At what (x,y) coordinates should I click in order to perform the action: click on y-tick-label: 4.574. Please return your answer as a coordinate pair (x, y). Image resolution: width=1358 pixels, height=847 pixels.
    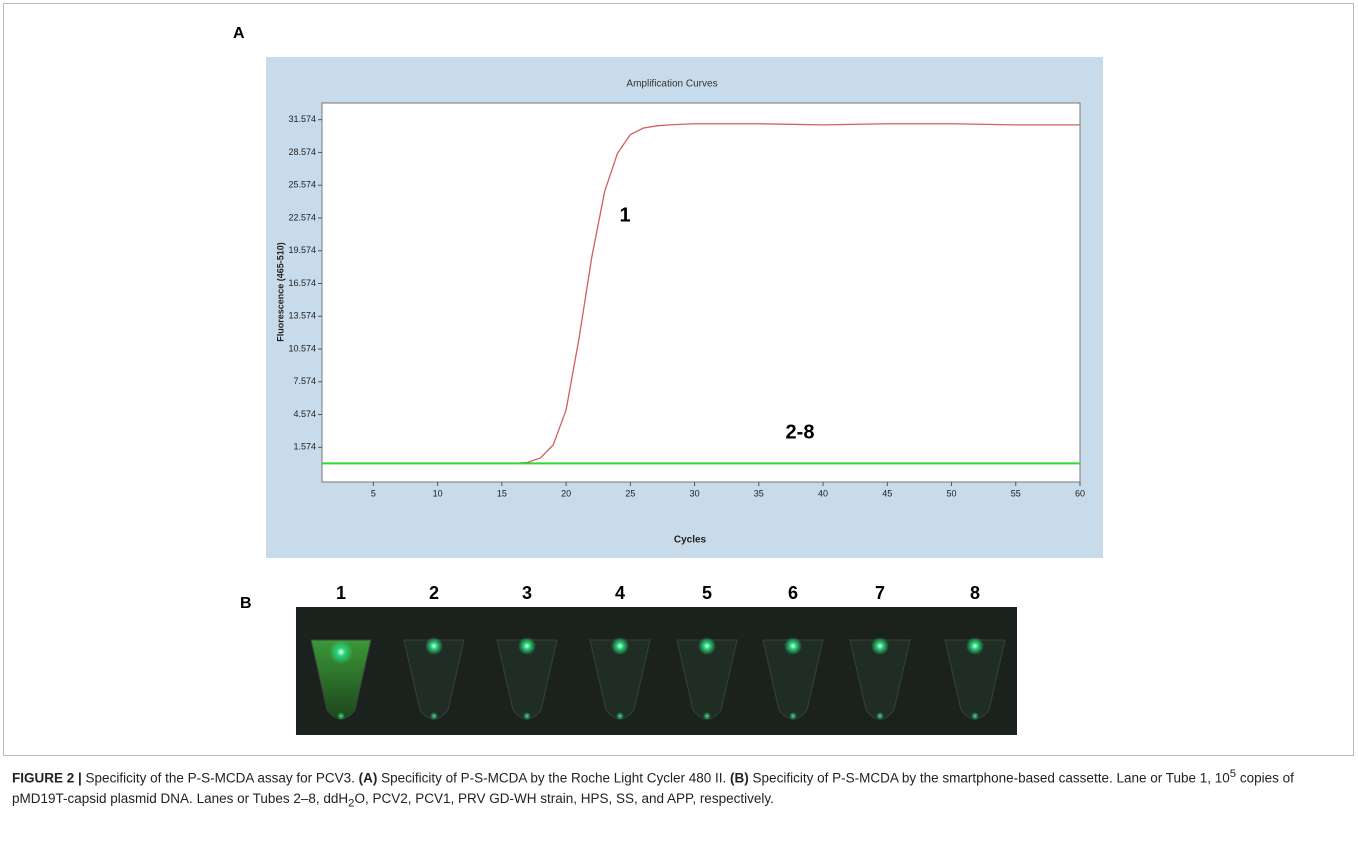
    Looking at the image, I should click on (304, 414).